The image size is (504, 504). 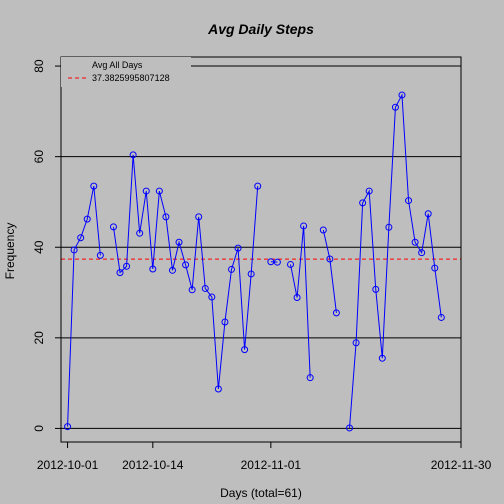 What do you see at coordinates (39, 157) in the screenshot?
I see `y-tick-label: 60` at bounding box center [39, 157].